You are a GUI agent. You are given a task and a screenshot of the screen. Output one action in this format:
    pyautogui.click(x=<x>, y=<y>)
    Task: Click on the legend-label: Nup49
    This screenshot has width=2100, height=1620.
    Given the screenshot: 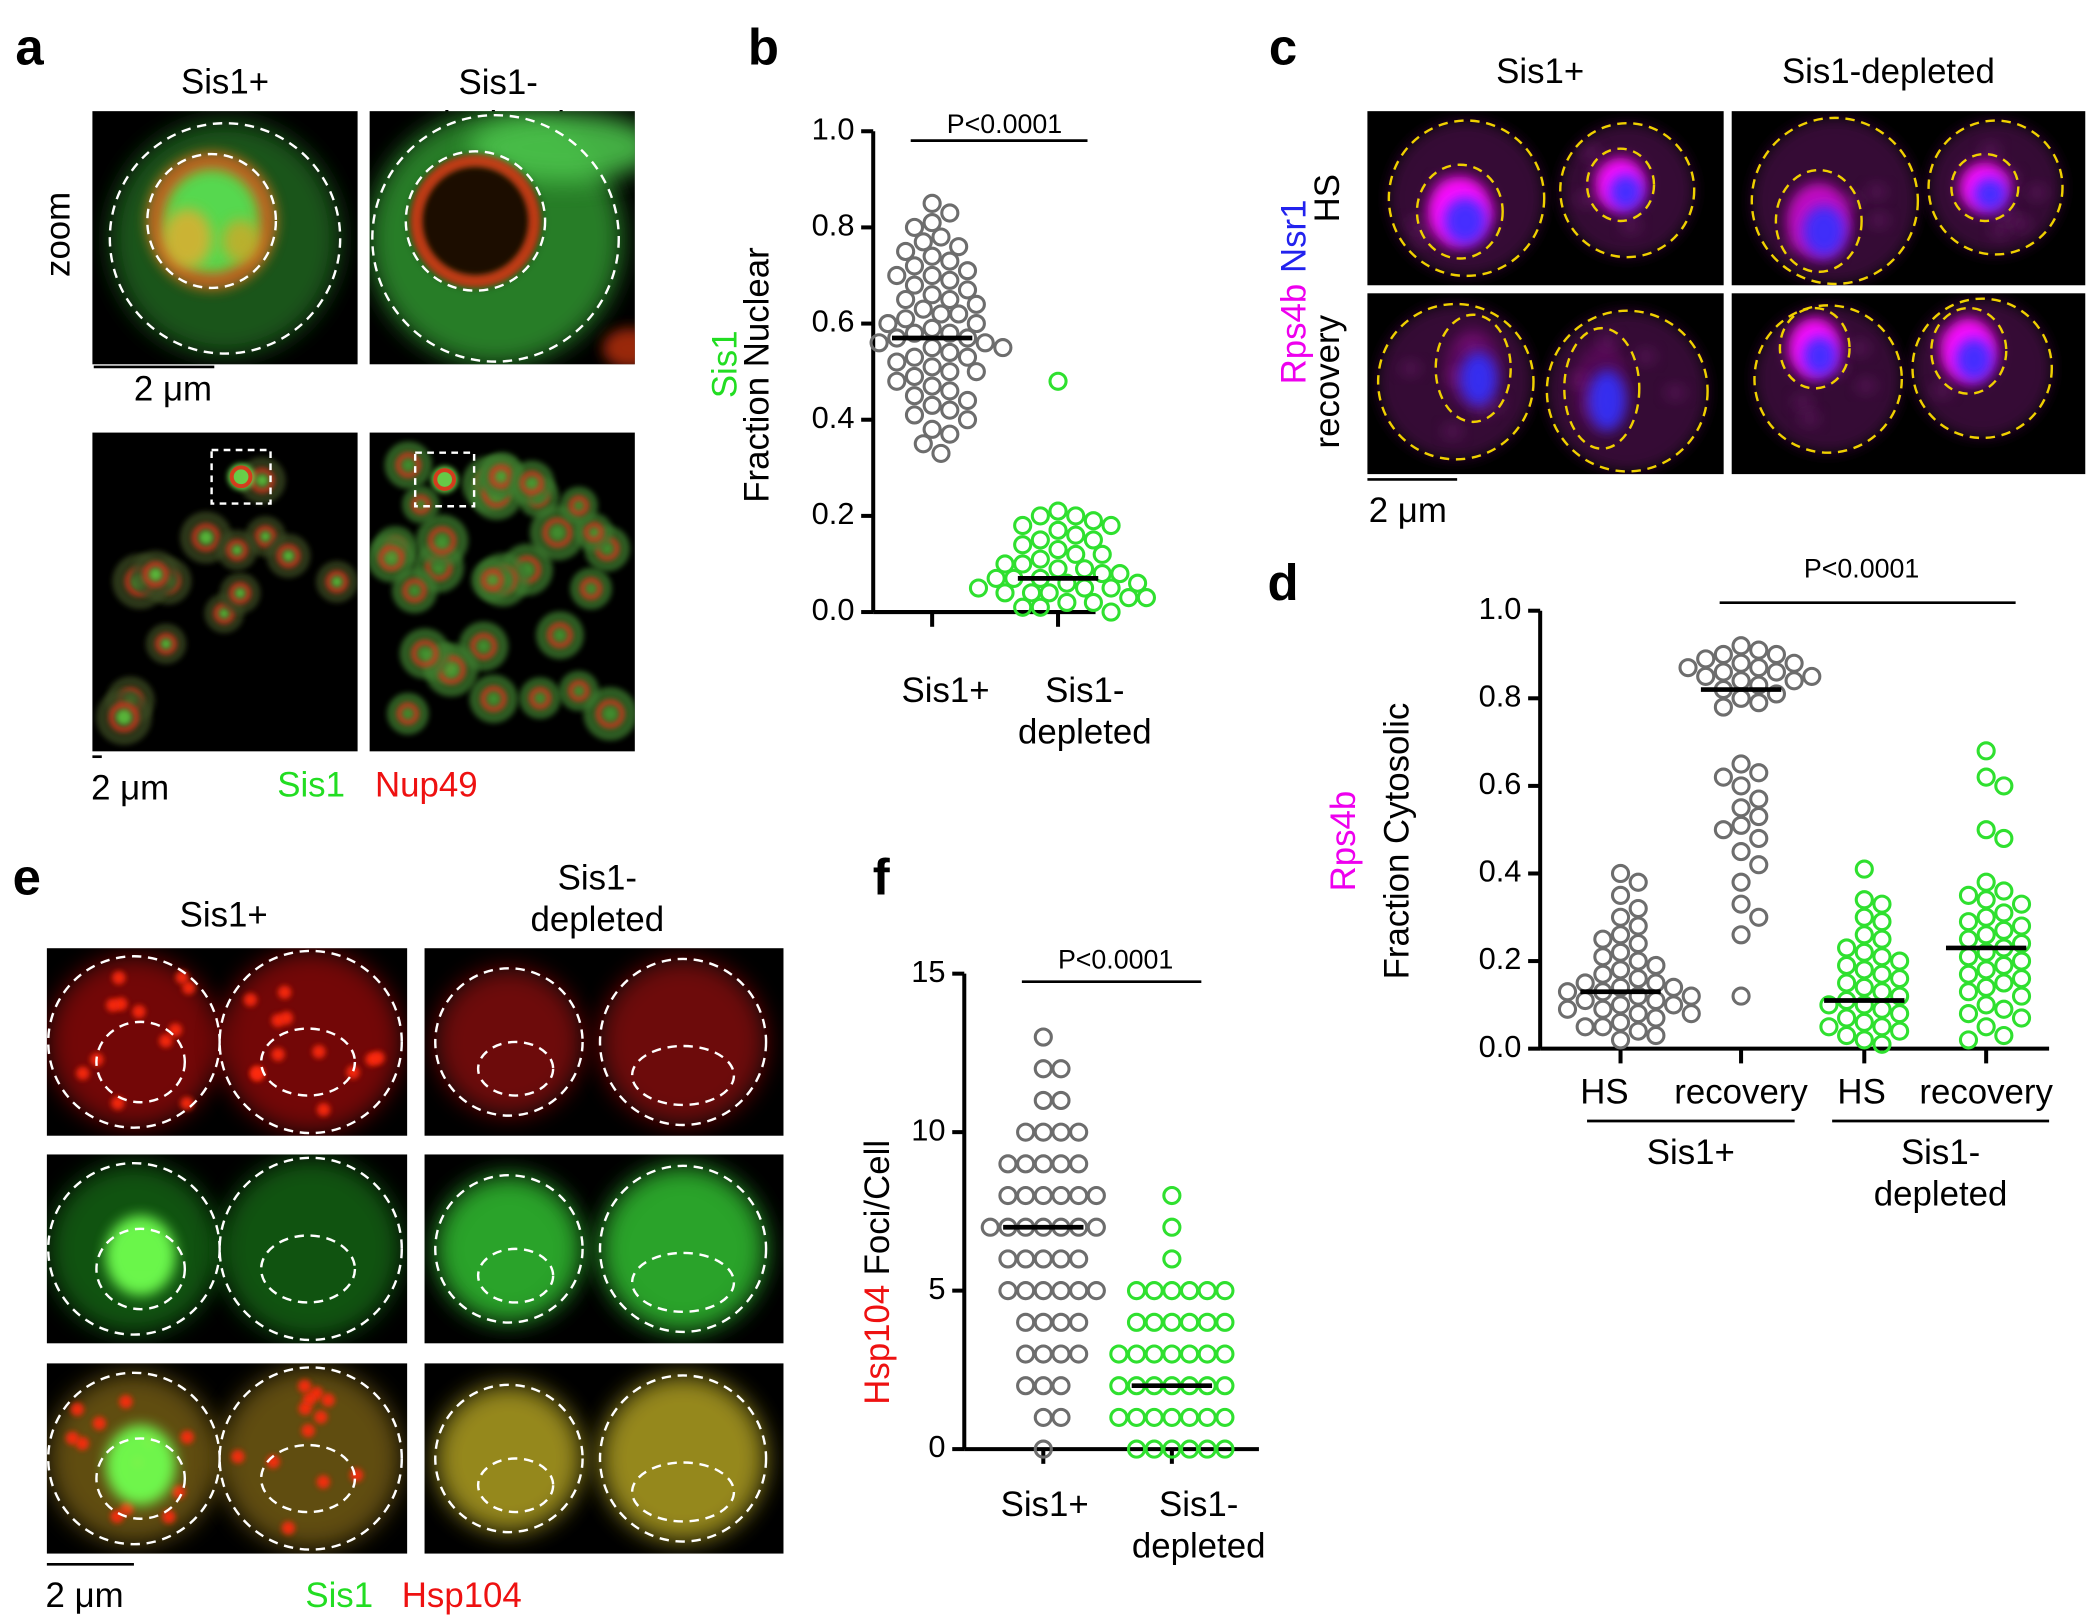 What is the action you would take?
    pyautogui.click(x=426, y=785)
    